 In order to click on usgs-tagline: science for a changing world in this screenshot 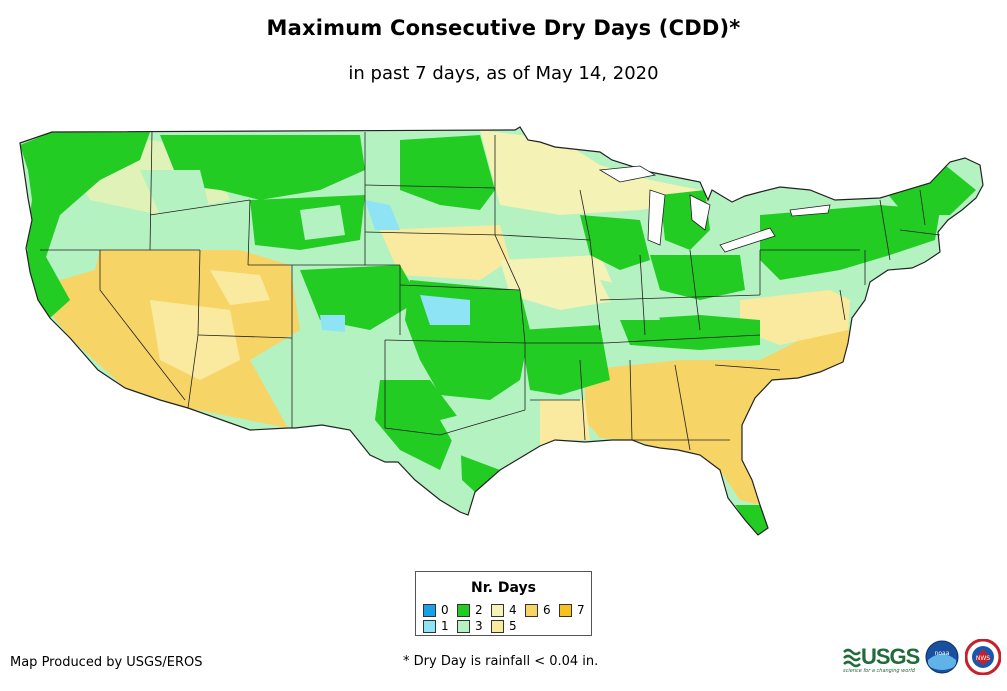, I will do `click(879, 671)`.